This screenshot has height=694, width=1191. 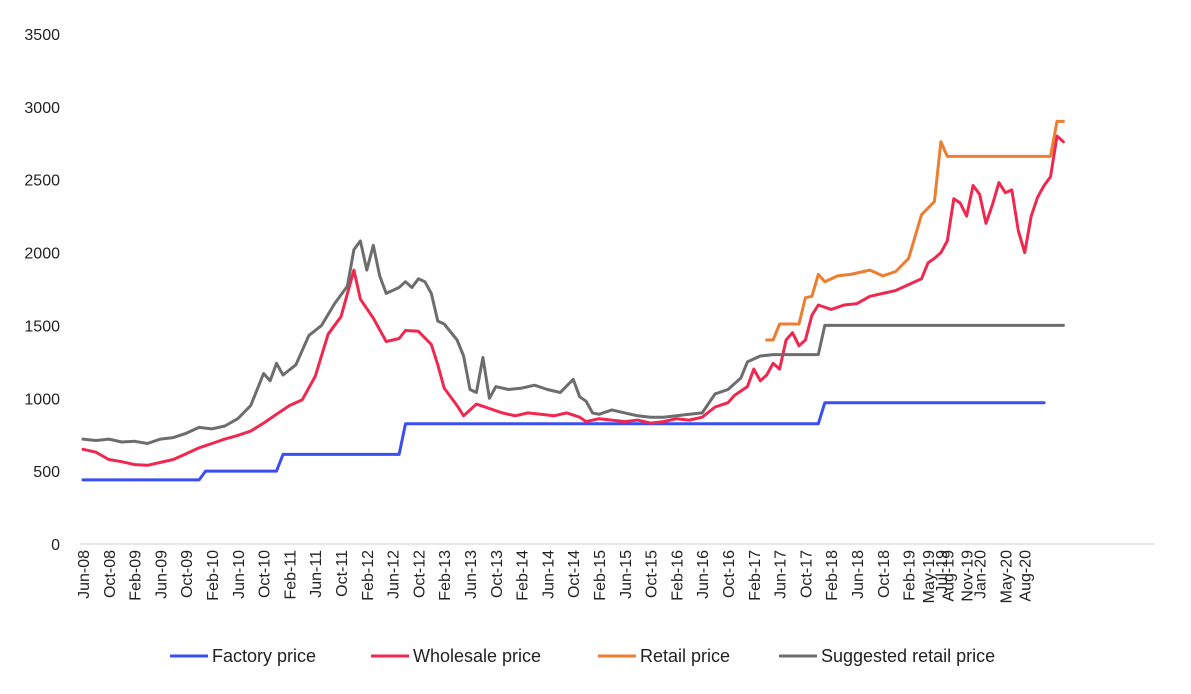 I want to click on x-tick-label: Jun-16, so click(x=703, y=574).